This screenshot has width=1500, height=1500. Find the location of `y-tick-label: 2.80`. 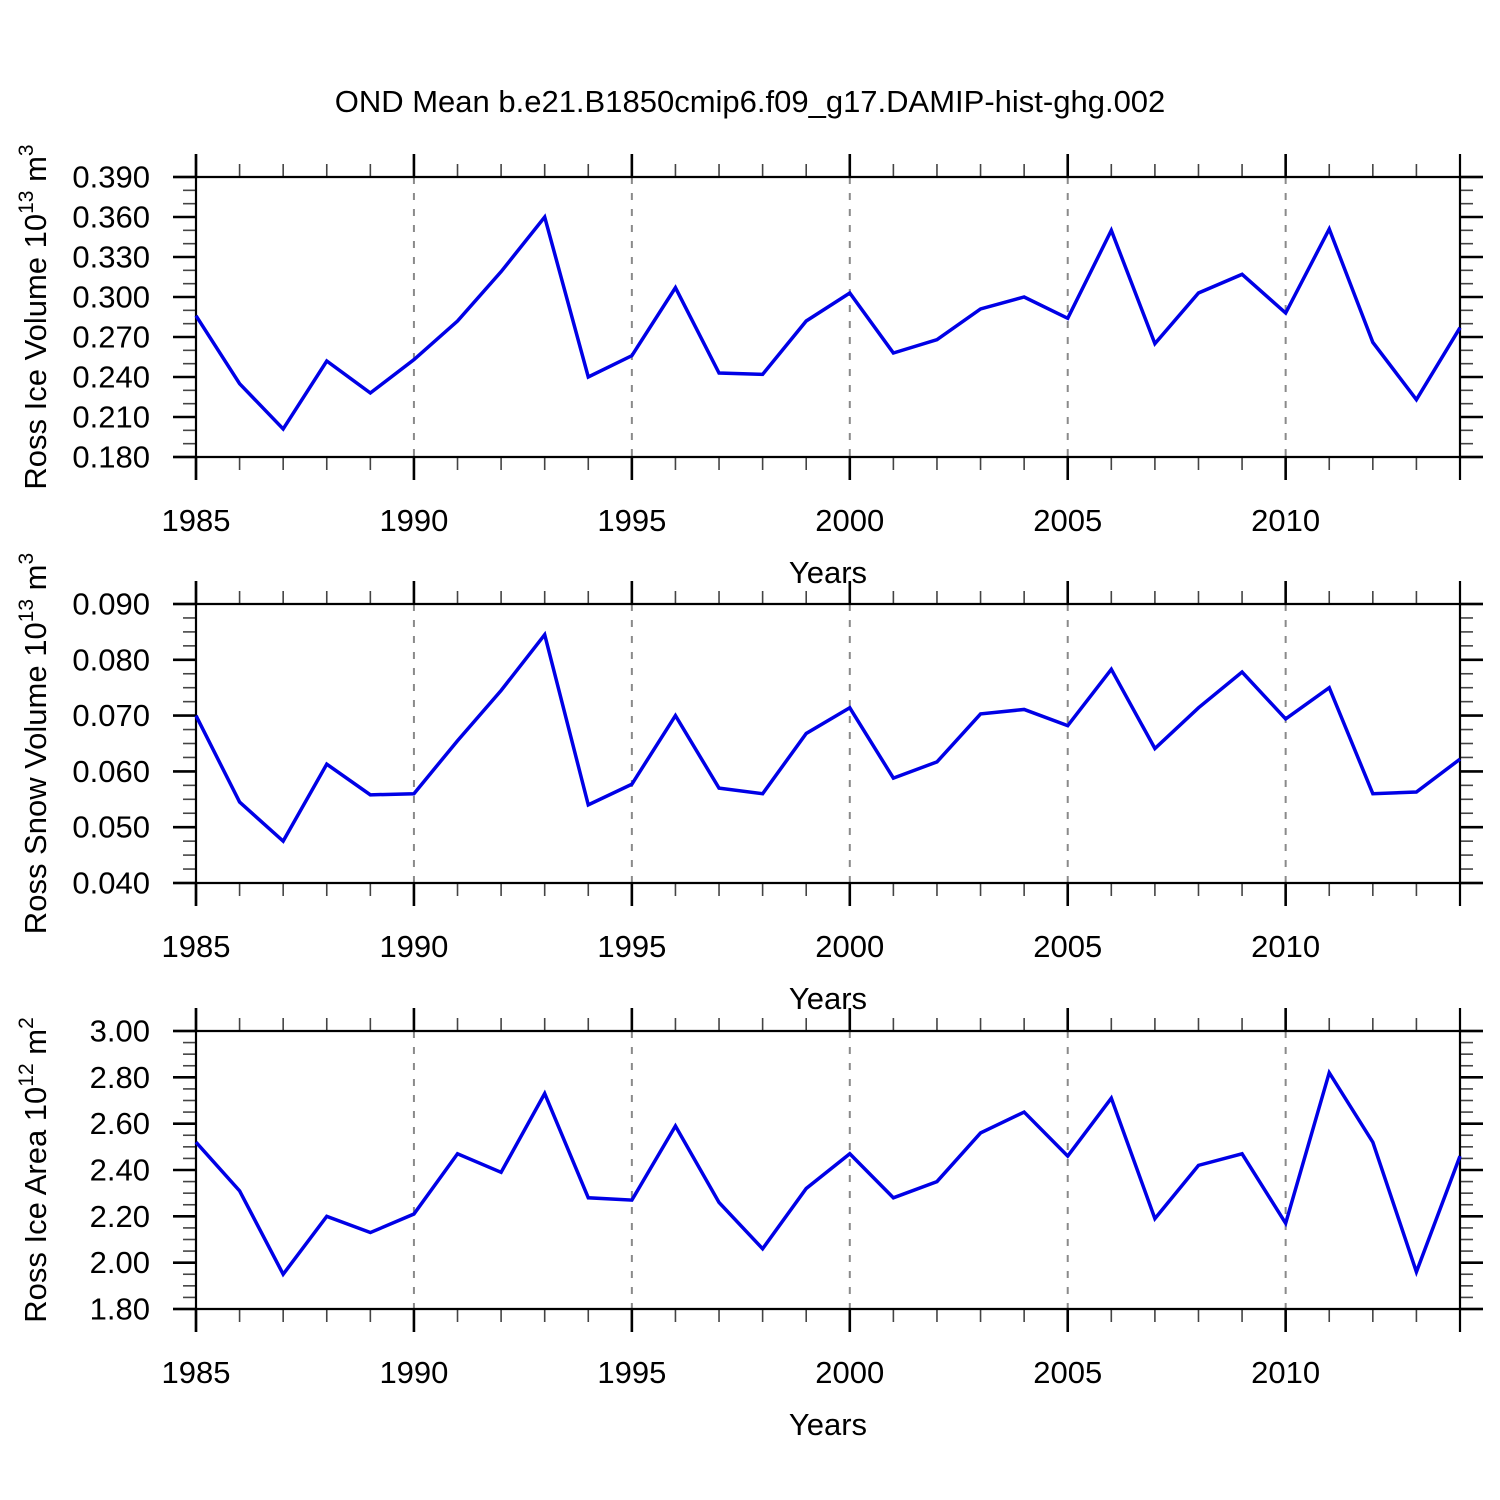

y-tick-label: 2.80 is located at coordinates (120, 1077).